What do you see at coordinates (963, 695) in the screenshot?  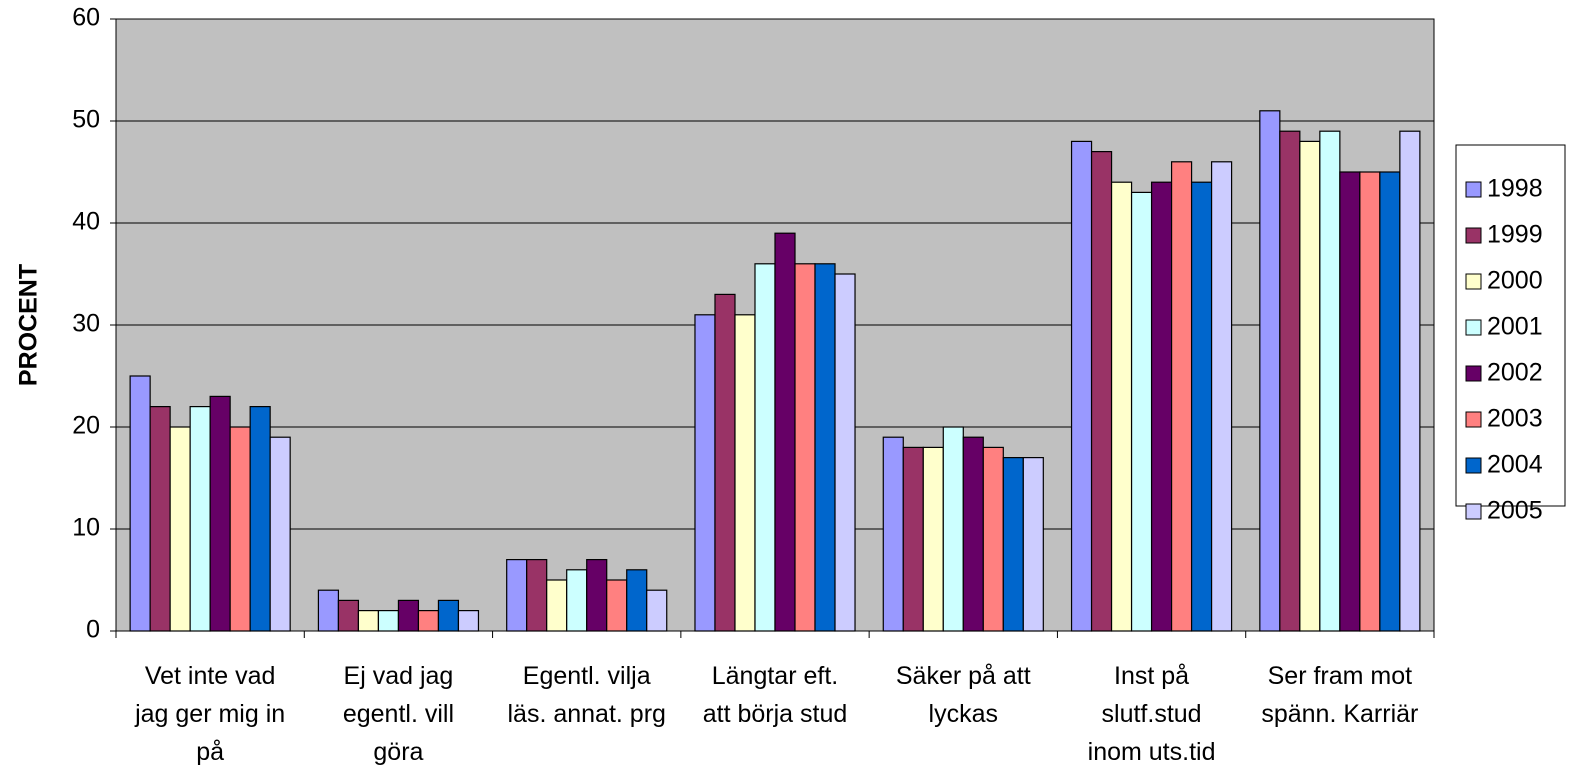 I see `x-tick-label: Säker på att lyckas` at bounding box center [963, 695].